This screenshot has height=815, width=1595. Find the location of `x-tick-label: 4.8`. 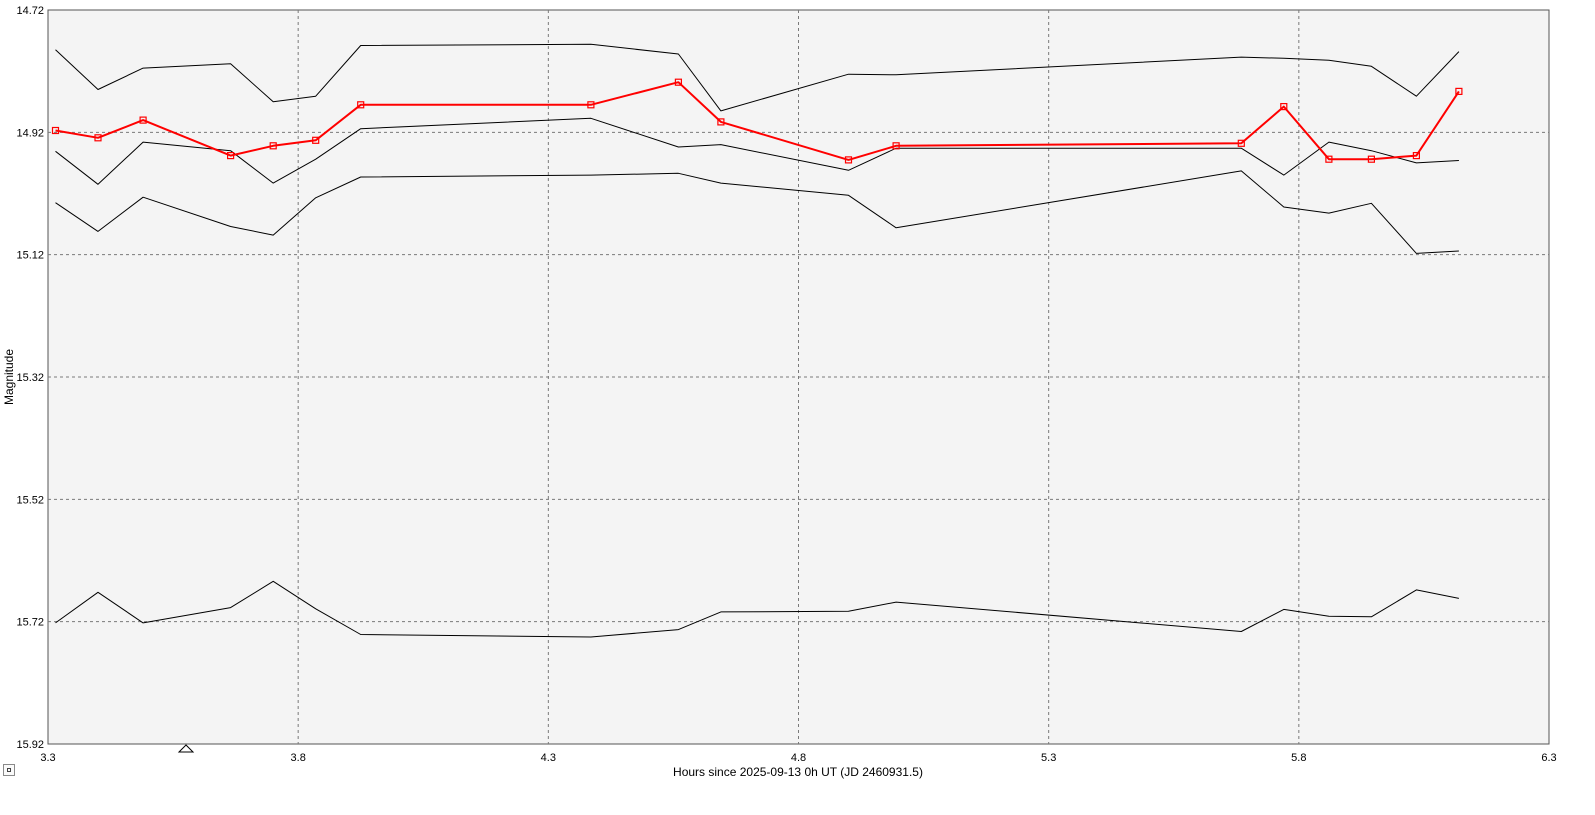

x-tick-label: 4.8 is located at coordinates (798, 758).